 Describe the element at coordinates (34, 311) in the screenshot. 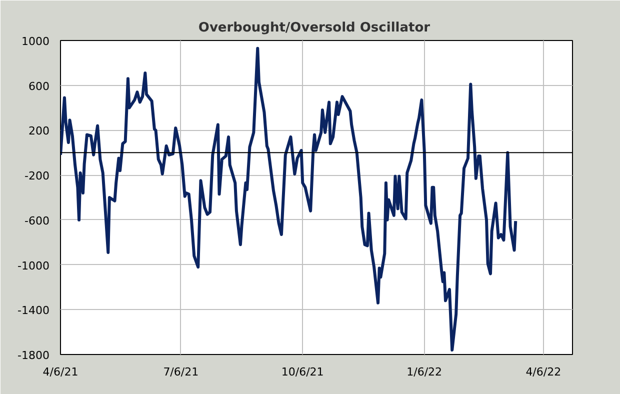

I see `y-tick-label: -1400` at that location.